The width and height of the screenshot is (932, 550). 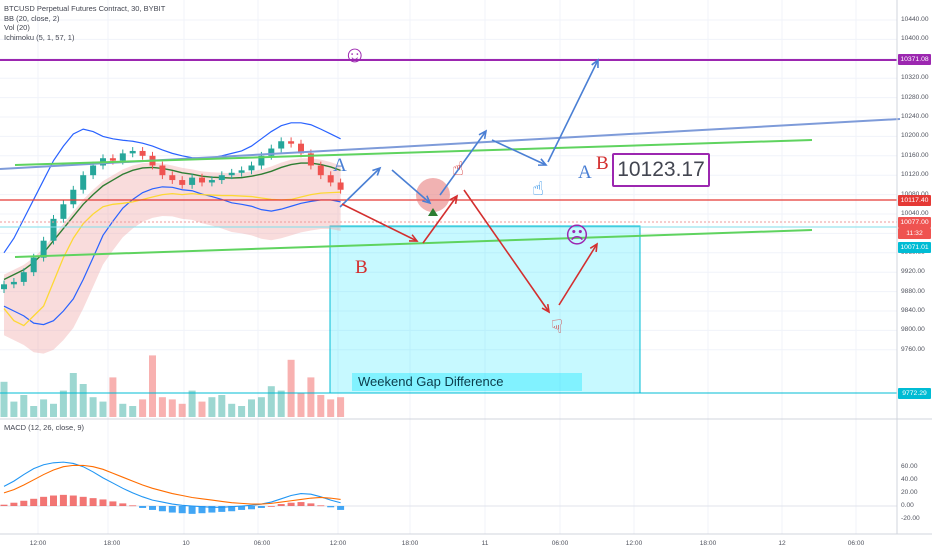 I want to click on arrow-a4-head, so click(x=542, y=162).